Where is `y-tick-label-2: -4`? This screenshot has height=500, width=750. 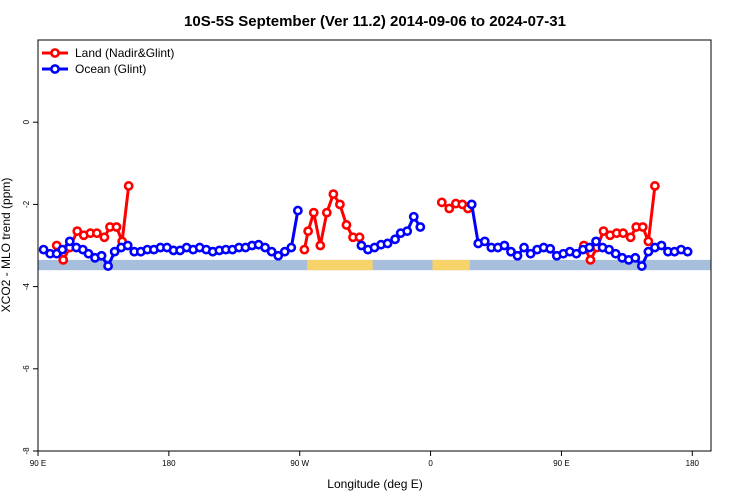 y-tick-label-2: -4 is located at coordinates (26, 286).